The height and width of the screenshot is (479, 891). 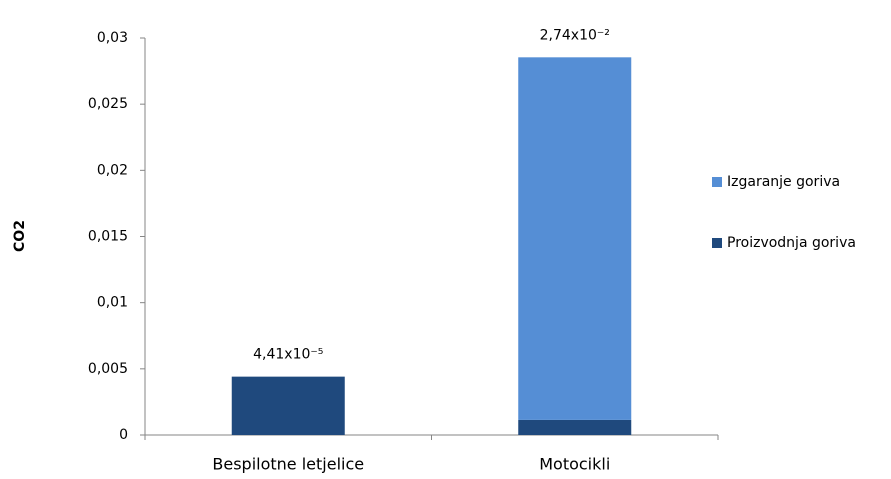 What do you see at coordinates (112, 303) in the screenshot?
I see `y-tick-label: 0,01` at bounding box center [112, 303].